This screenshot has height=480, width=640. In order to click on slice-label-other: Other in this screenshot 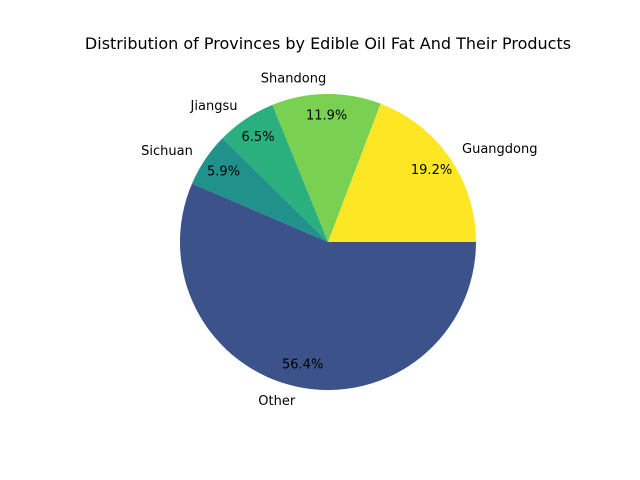, I will do `click(277, 401)`.